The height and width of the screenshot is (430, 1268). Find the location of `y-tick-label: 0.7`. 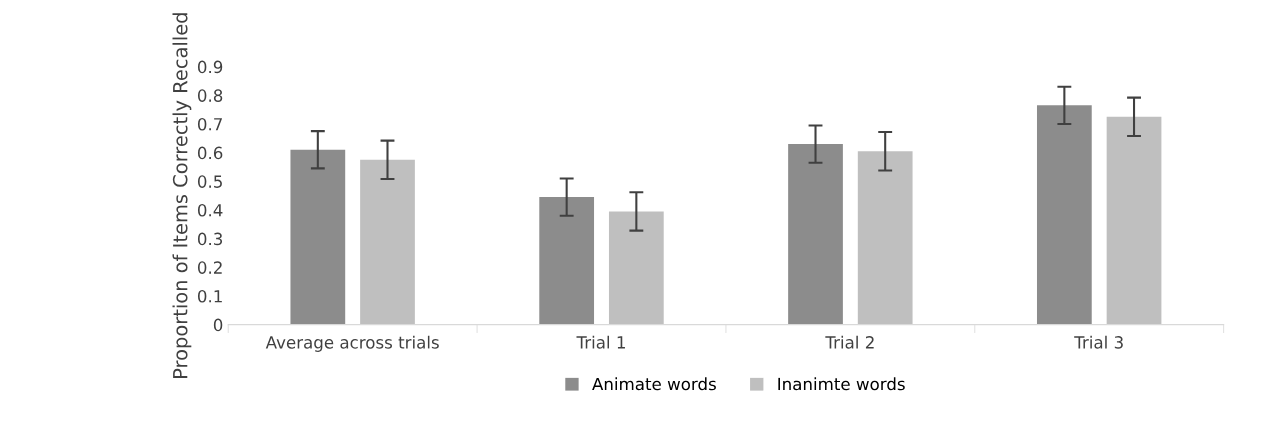

y-tick-label: 0.7 is located at coordinates (209, 124).